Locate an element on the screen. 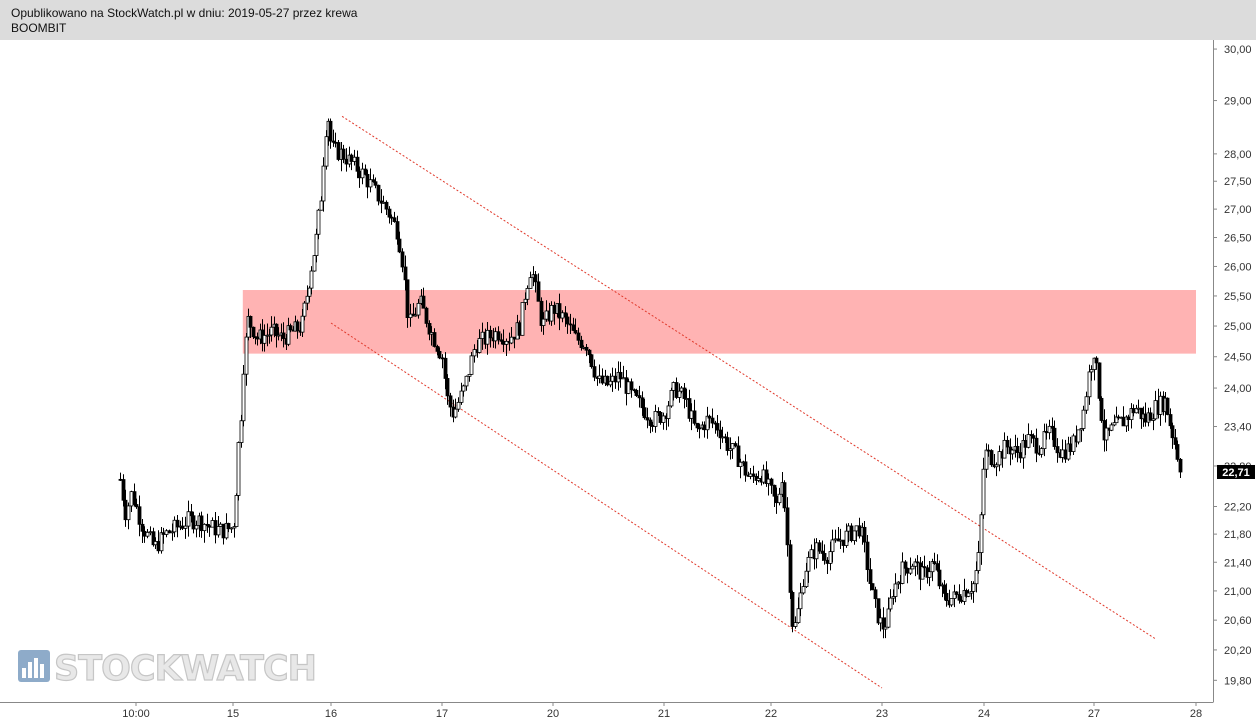 The image size is (1256, 721). bar-chart-icon is located at coordinates (34, 666).